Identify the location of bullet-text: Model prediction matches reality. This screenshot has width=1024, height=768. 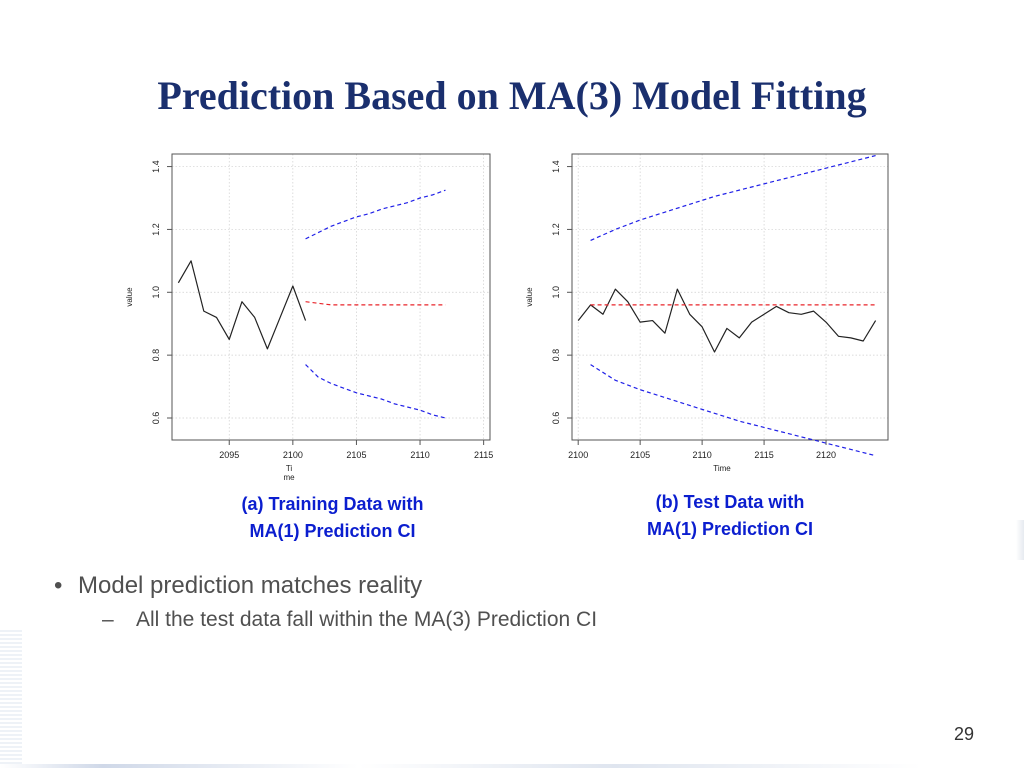
(250, 585).